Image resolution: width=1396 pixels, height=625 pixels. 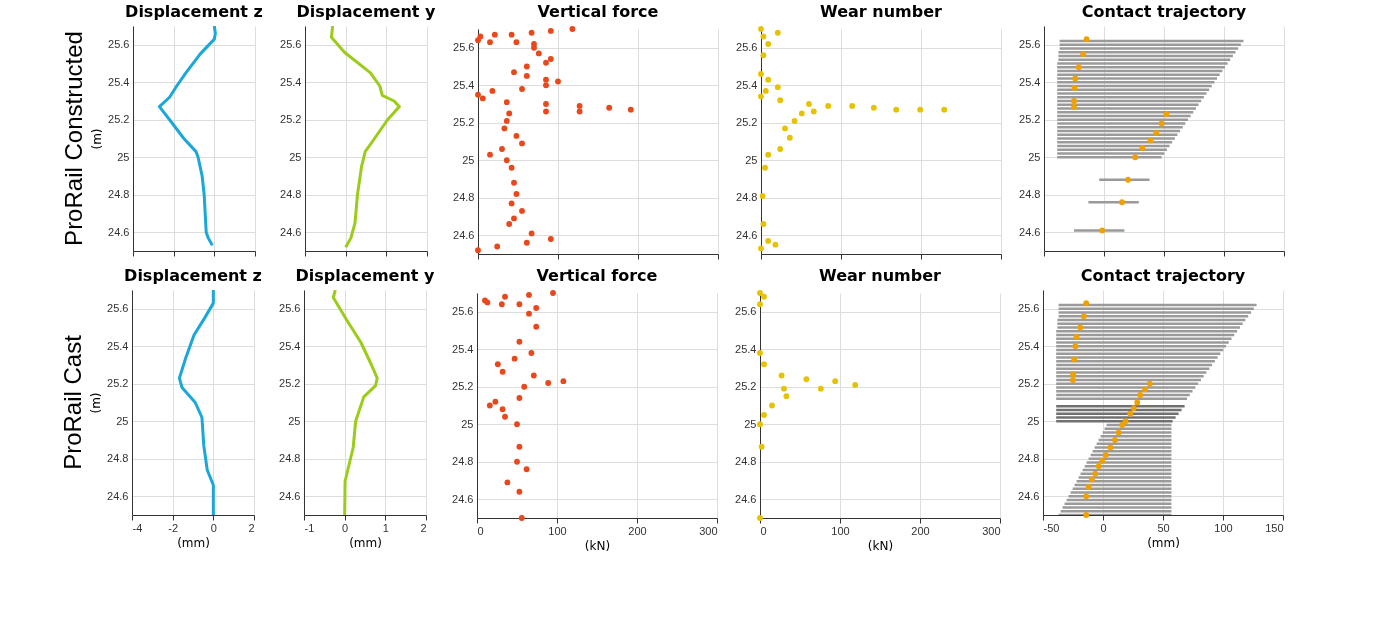 What do you see at coordinates (366, 11) in the screenshot?
I see `chart-title: Displacement y` at bounding box center [366, 11].